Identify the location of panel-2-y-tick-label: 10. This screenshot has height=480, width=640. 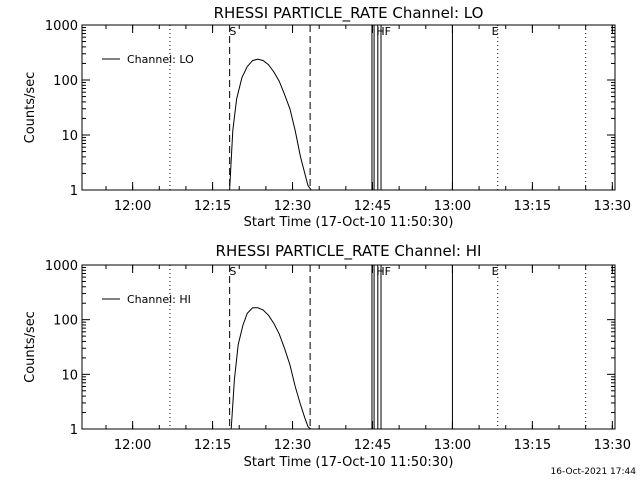
(69, 375).